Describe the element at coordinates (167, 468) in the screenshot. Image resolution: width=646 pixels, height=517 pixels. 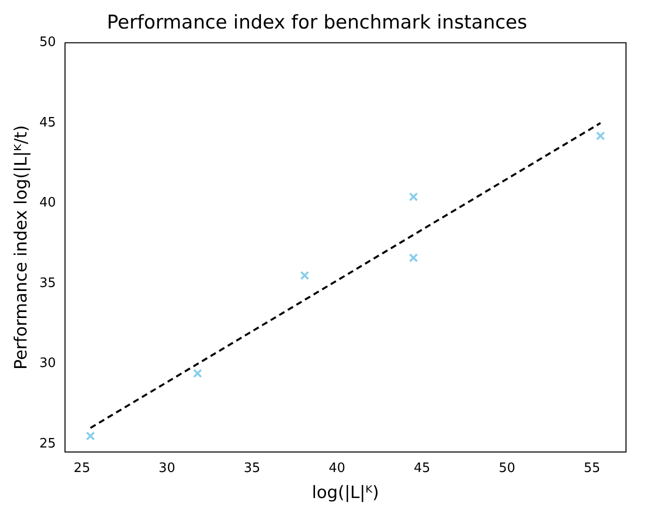
I see `x-tick-label: 30` at that location.